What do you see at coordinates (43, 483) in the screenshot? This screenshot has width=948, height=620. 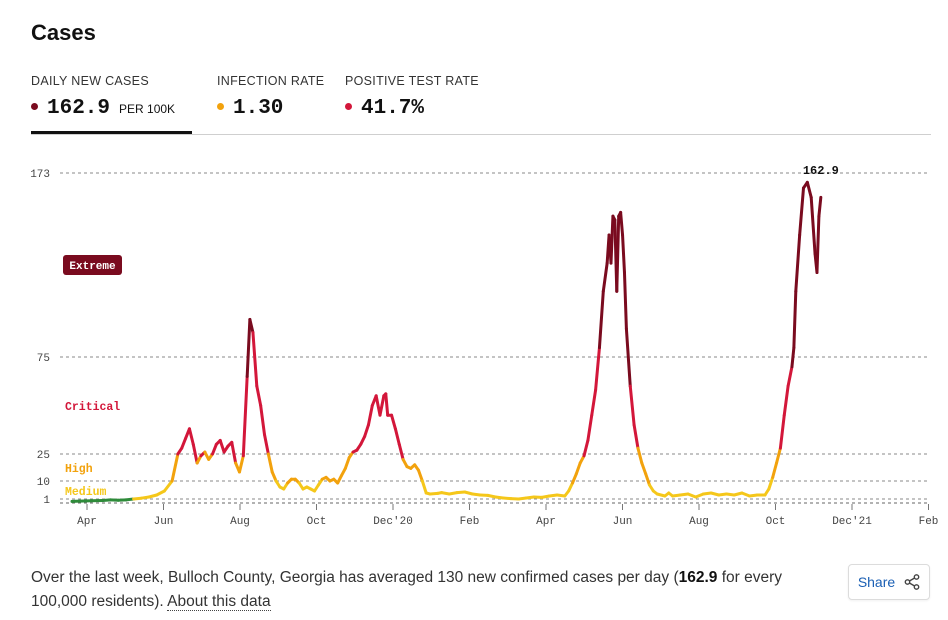 I see `y-tick-label: 10` at bounding box center [43, 483].